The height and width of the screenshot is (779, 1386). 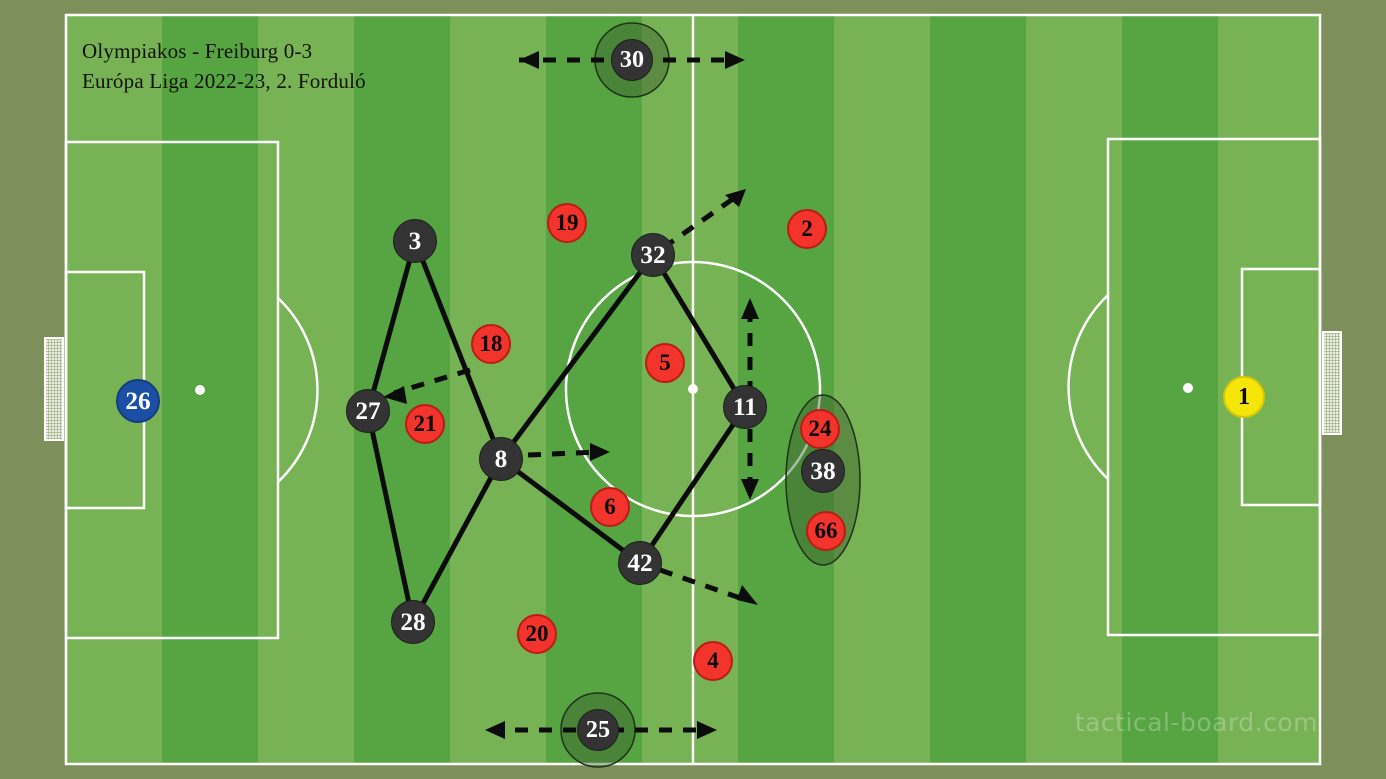 What do you see at coordinates (750, 308) in the screenshot?
I see `arrowhead-11-up` at bounding box center [750, 308].